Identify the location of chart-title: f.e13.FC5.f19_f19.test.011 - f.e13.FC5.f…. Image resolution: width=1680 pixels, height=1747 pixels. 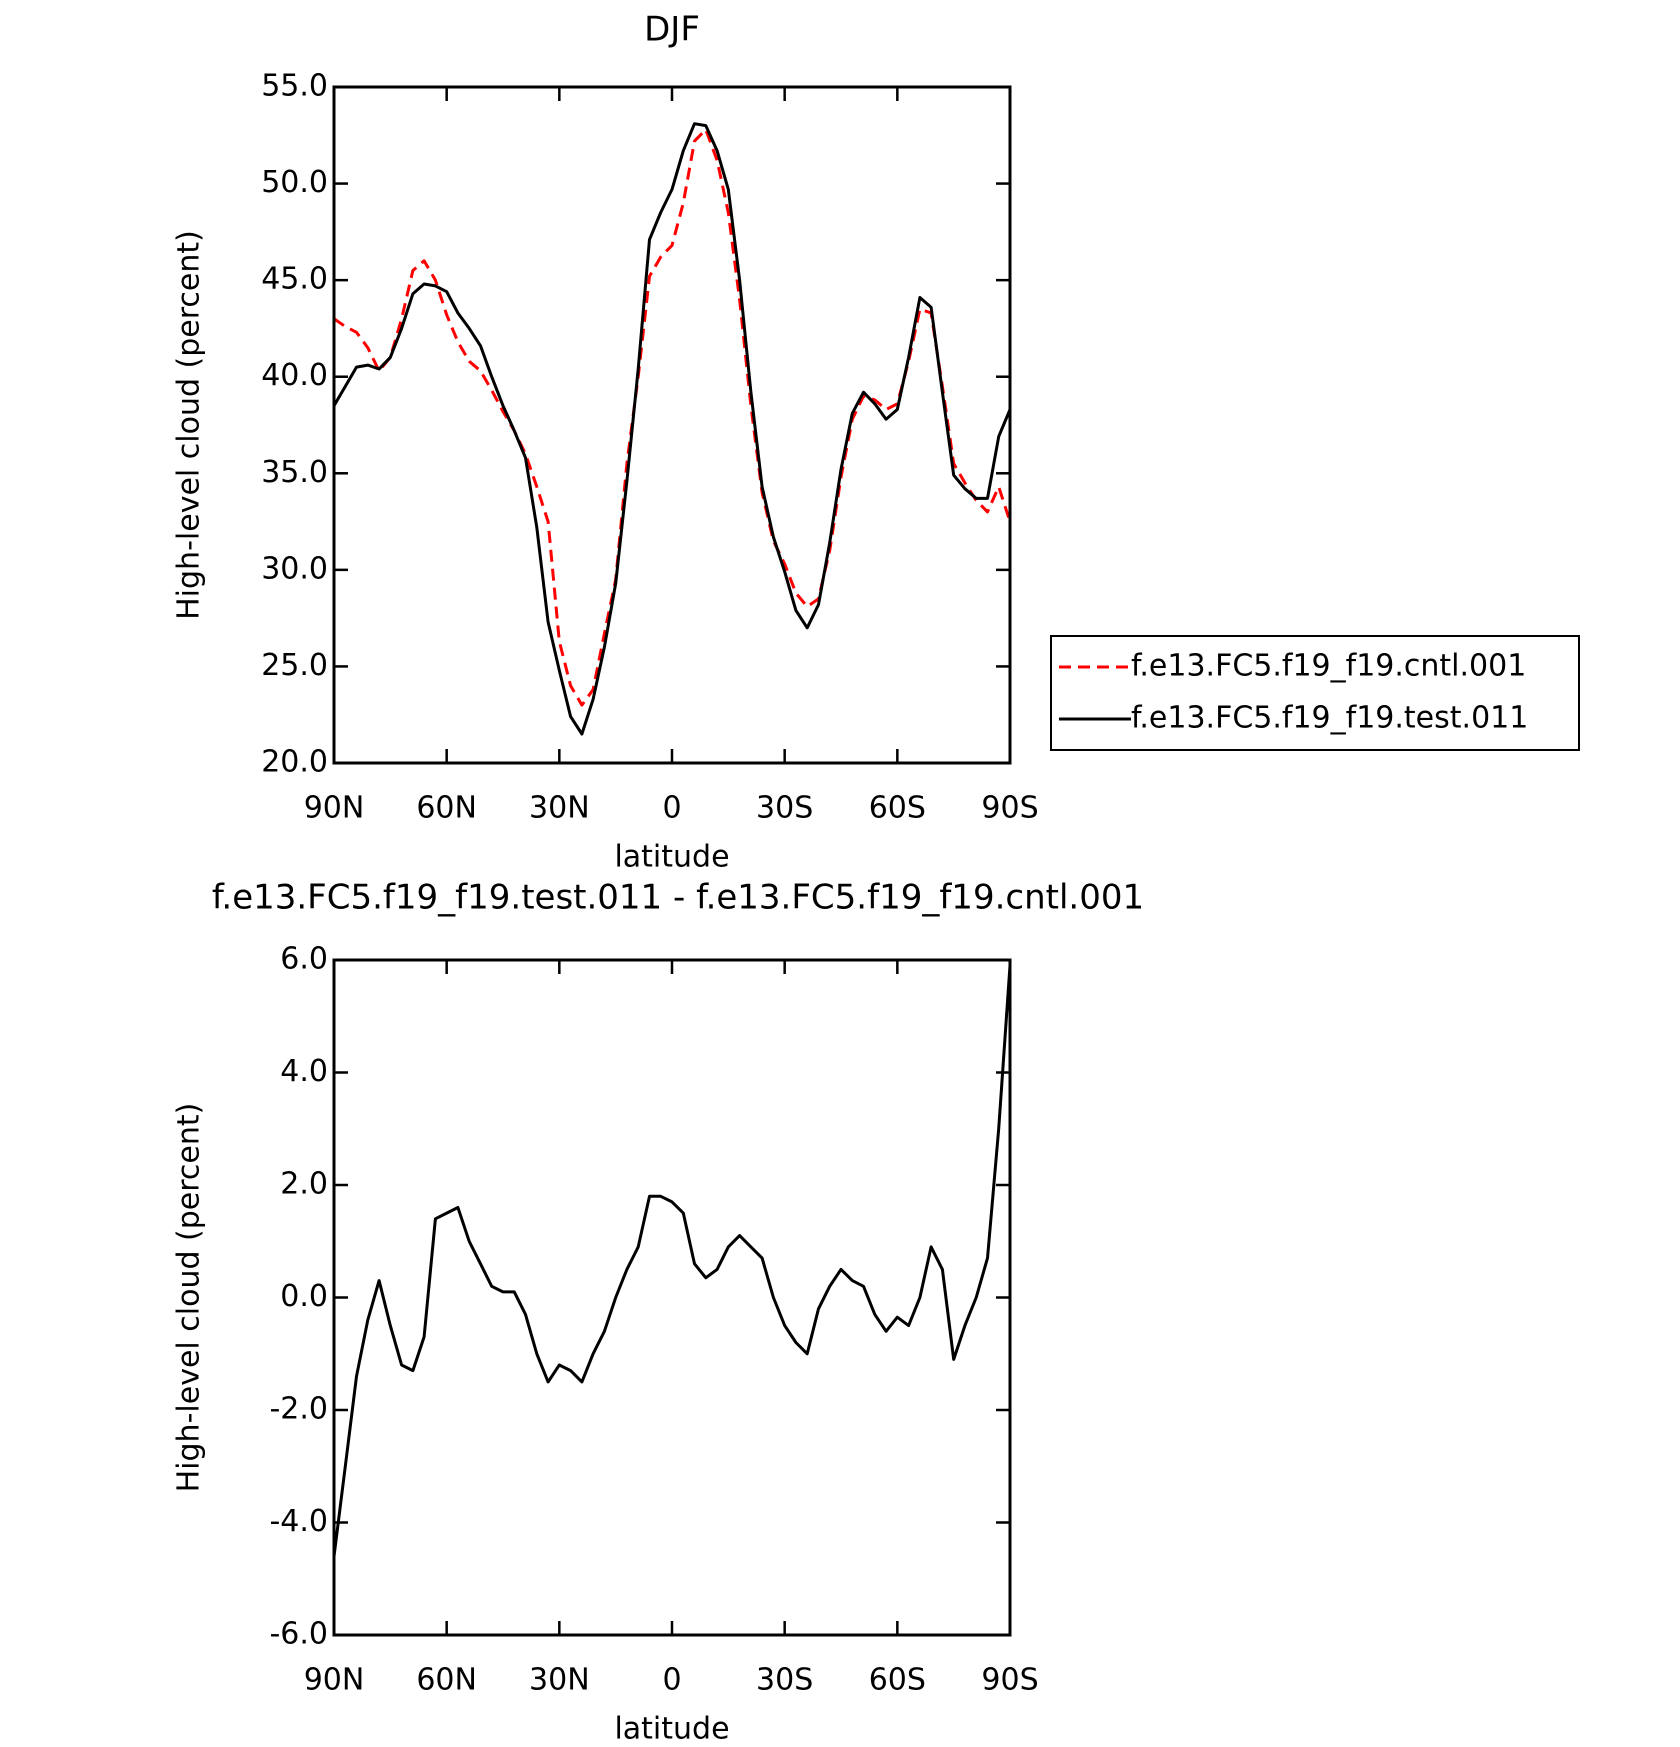
(678, 898).